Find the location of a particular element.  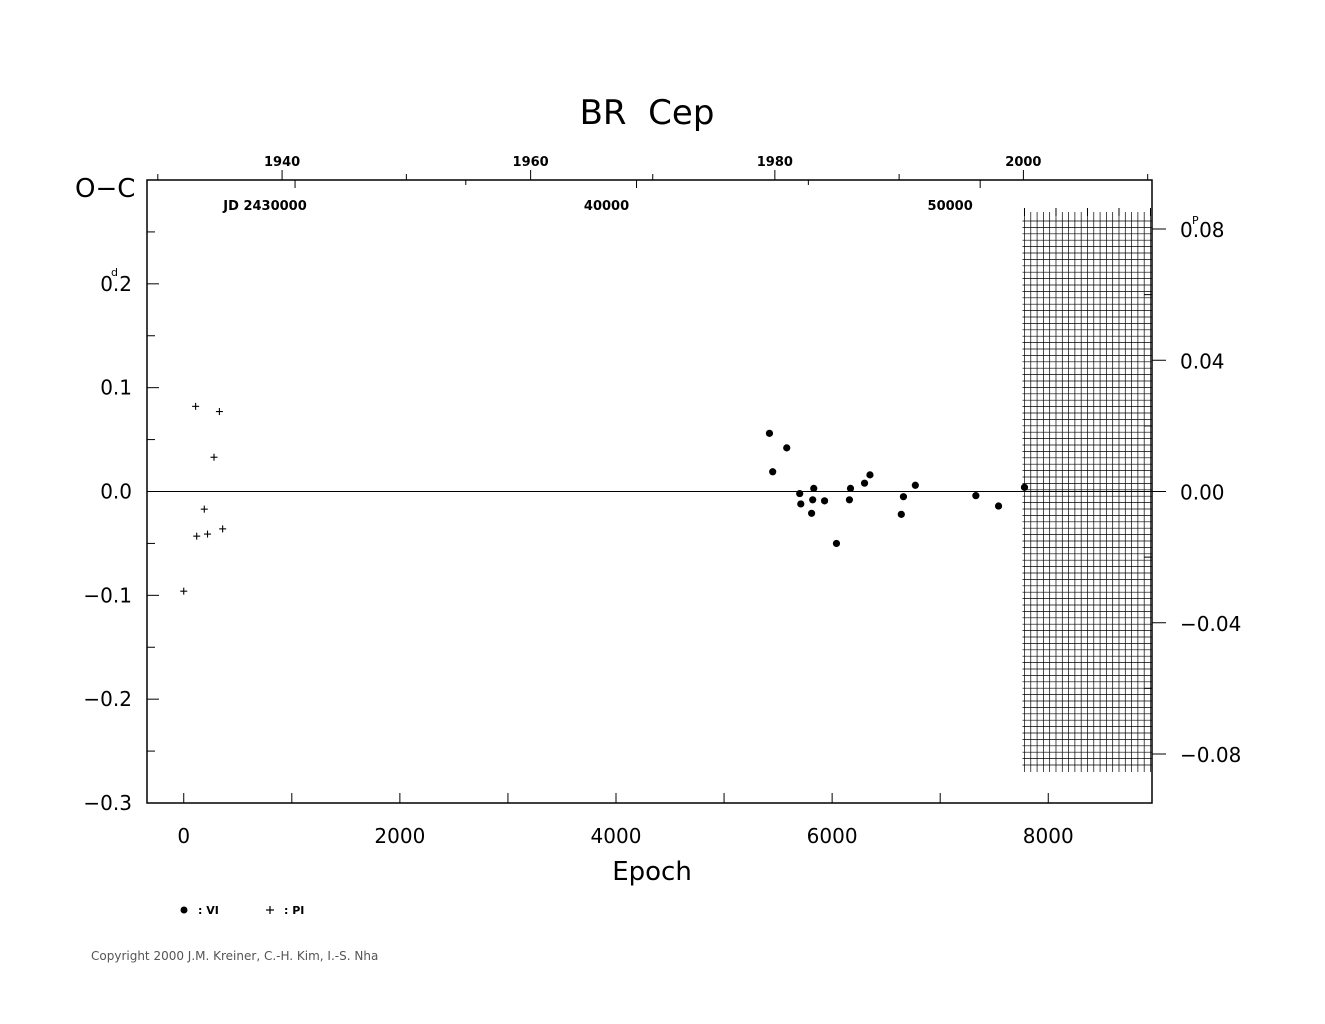

top-year-label: 2000 is located at coordinates (1023, 162).